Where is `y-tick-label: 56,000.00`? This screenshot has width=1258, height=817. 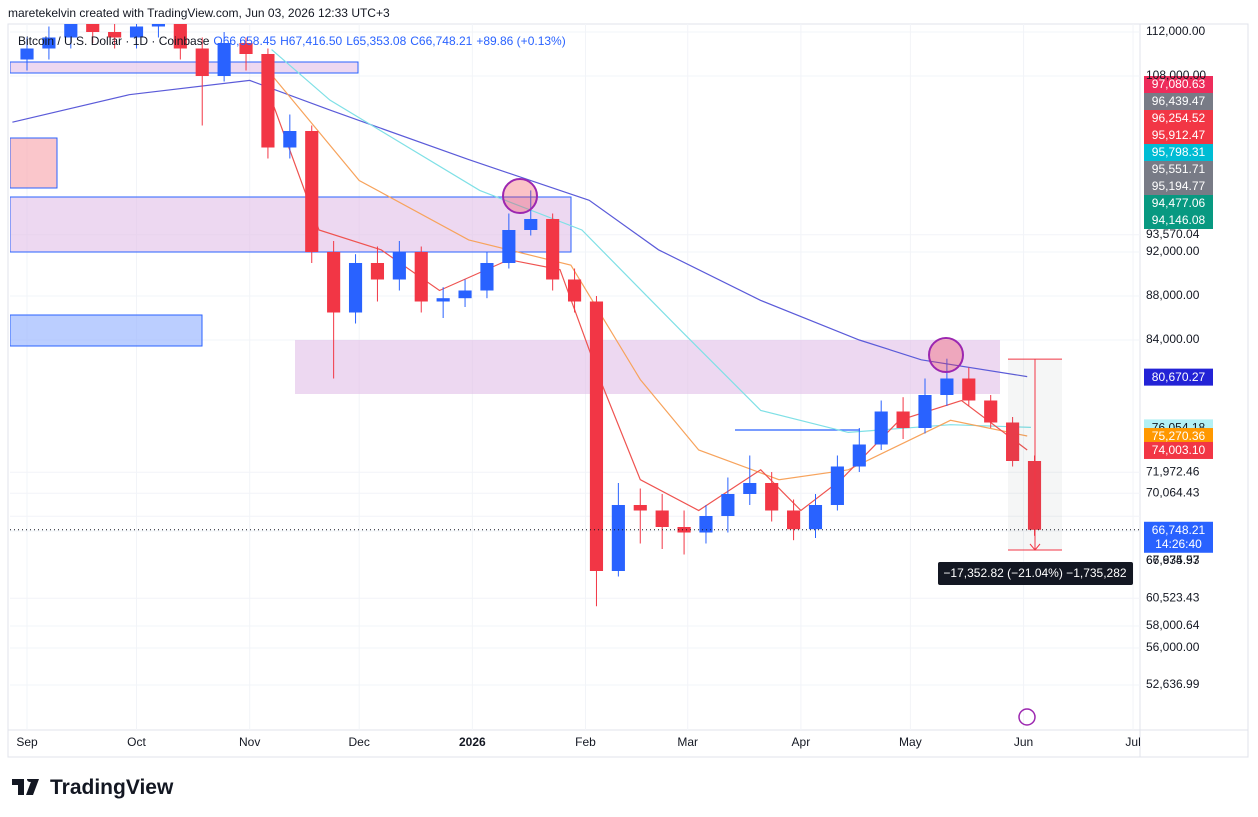
y-tick-label: 56,000.00 is located at coordinates (1173, 647).